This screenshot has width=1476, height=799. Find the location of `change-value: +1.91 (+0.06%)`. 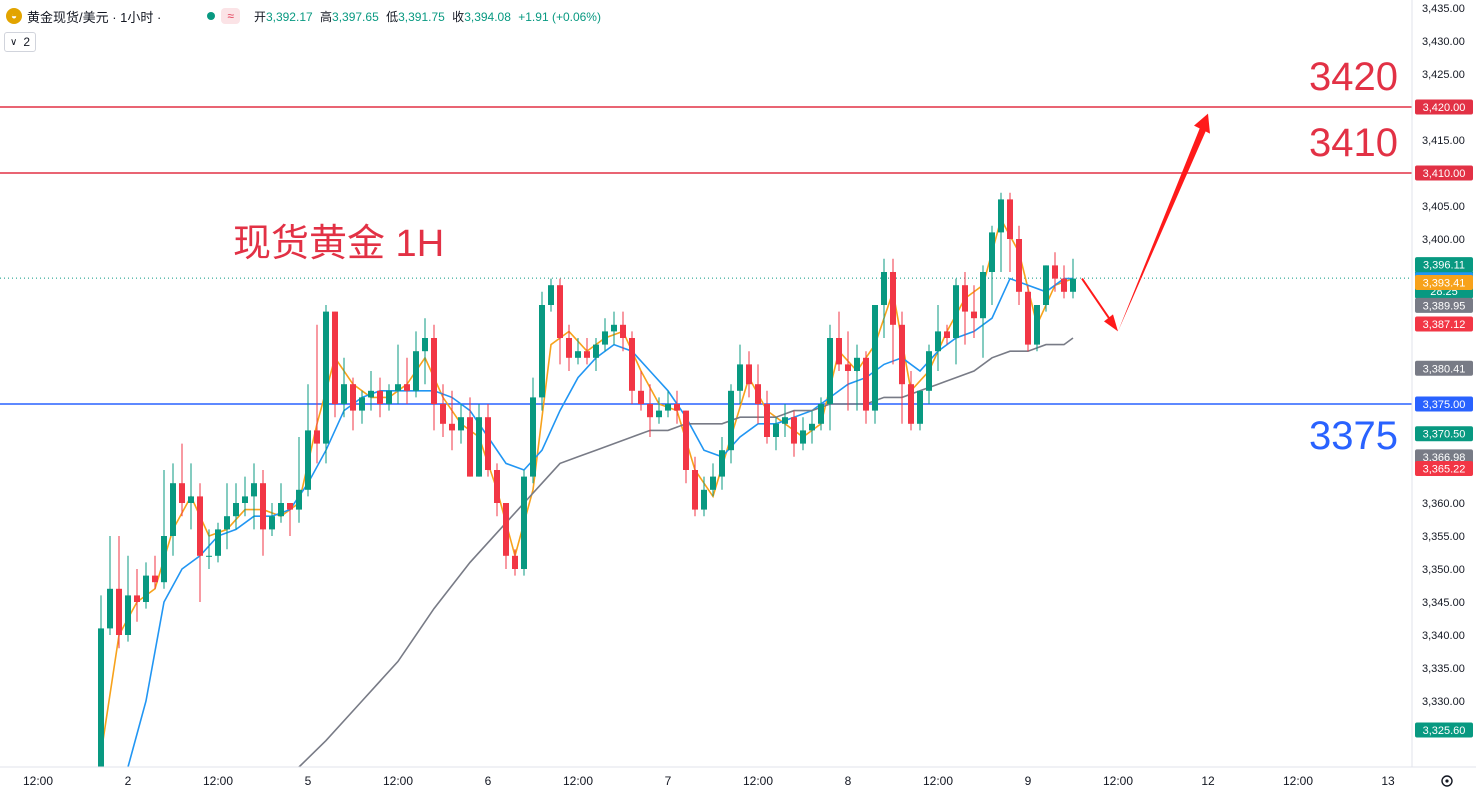

change-value: +1.91 (+0.06%) is located at coordinates (559, 16).